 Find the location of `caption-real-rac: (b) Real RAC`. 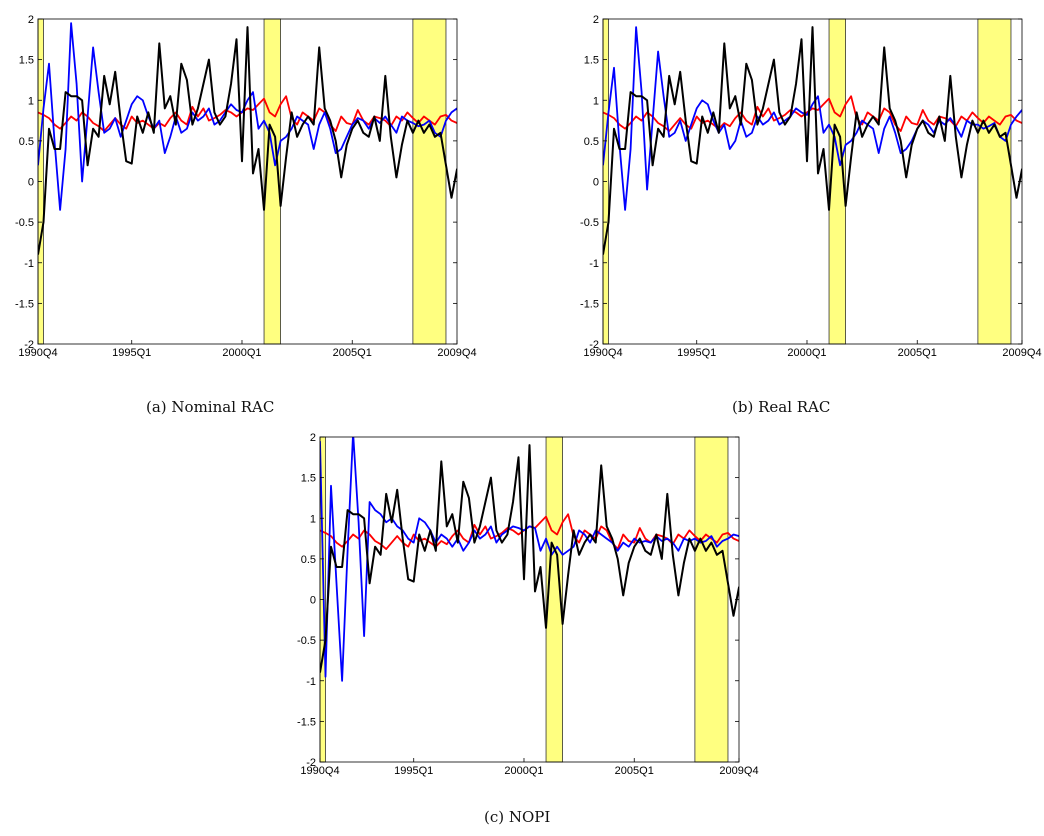

caption-real-rac: (b) Real RAC is located at coordinates (781, 407).